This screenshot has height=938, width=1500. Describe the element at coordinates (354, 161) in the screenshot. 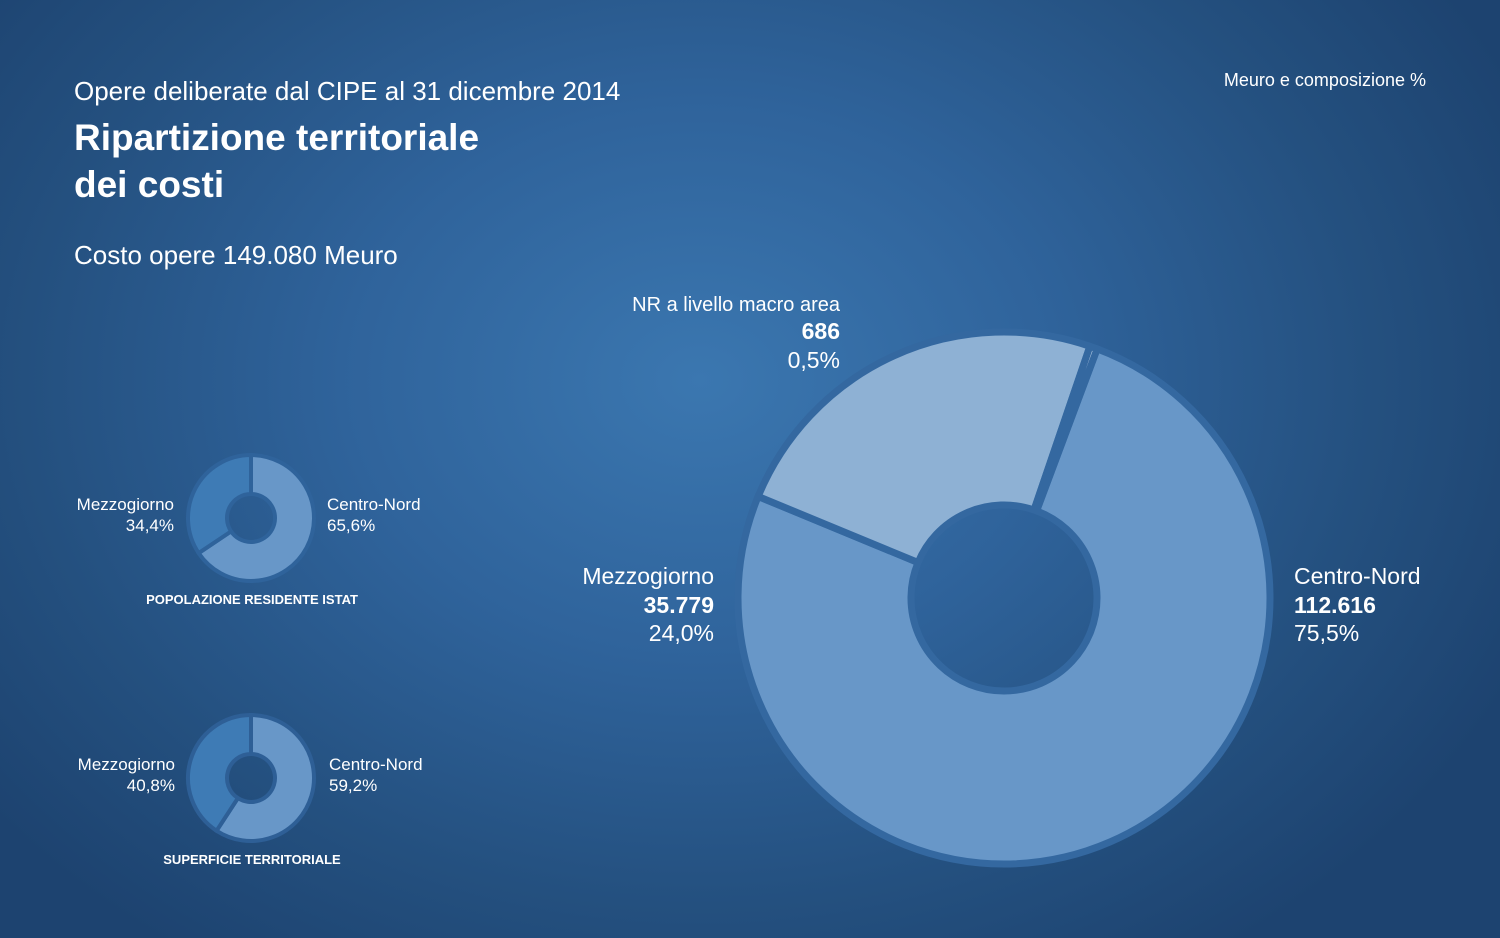

I see `chart-title: Ripartizione territoriale dei costi` at that location.